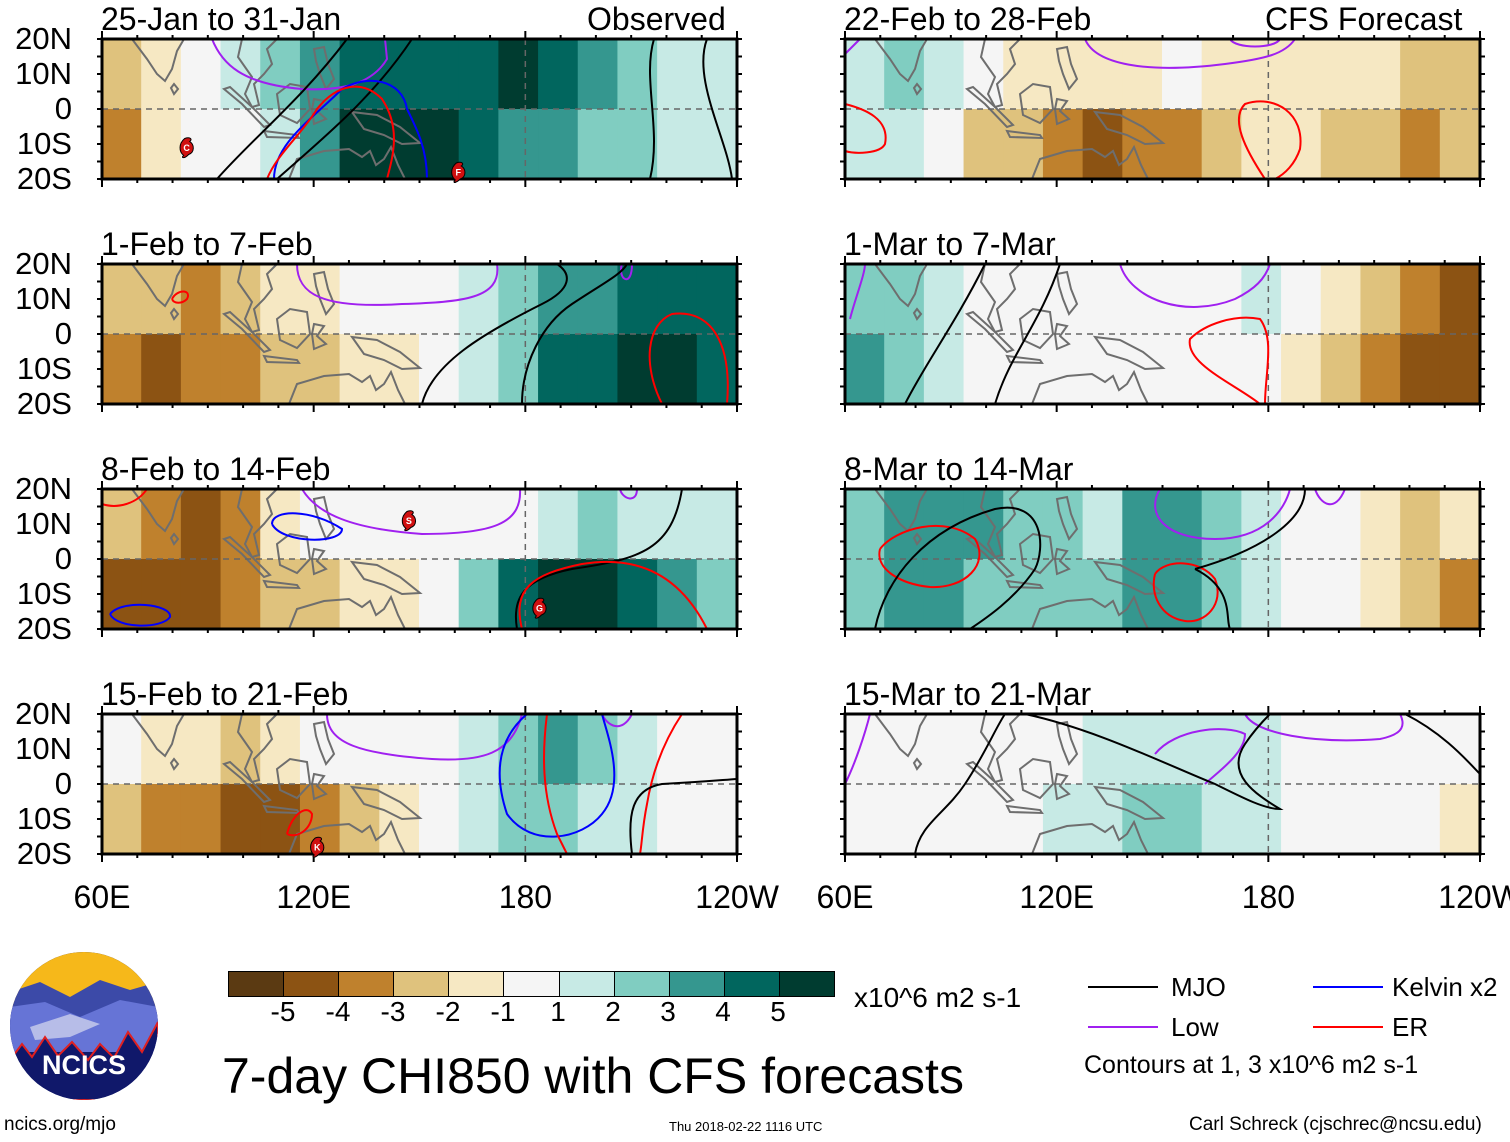 The width and height of the screenshot is (1510, 1142). What do you see at coordinates (959, 469) in the screenshot?
I see `panel-title-7: 8-Mar to 14-Mar` at bounding box center [959, 469].